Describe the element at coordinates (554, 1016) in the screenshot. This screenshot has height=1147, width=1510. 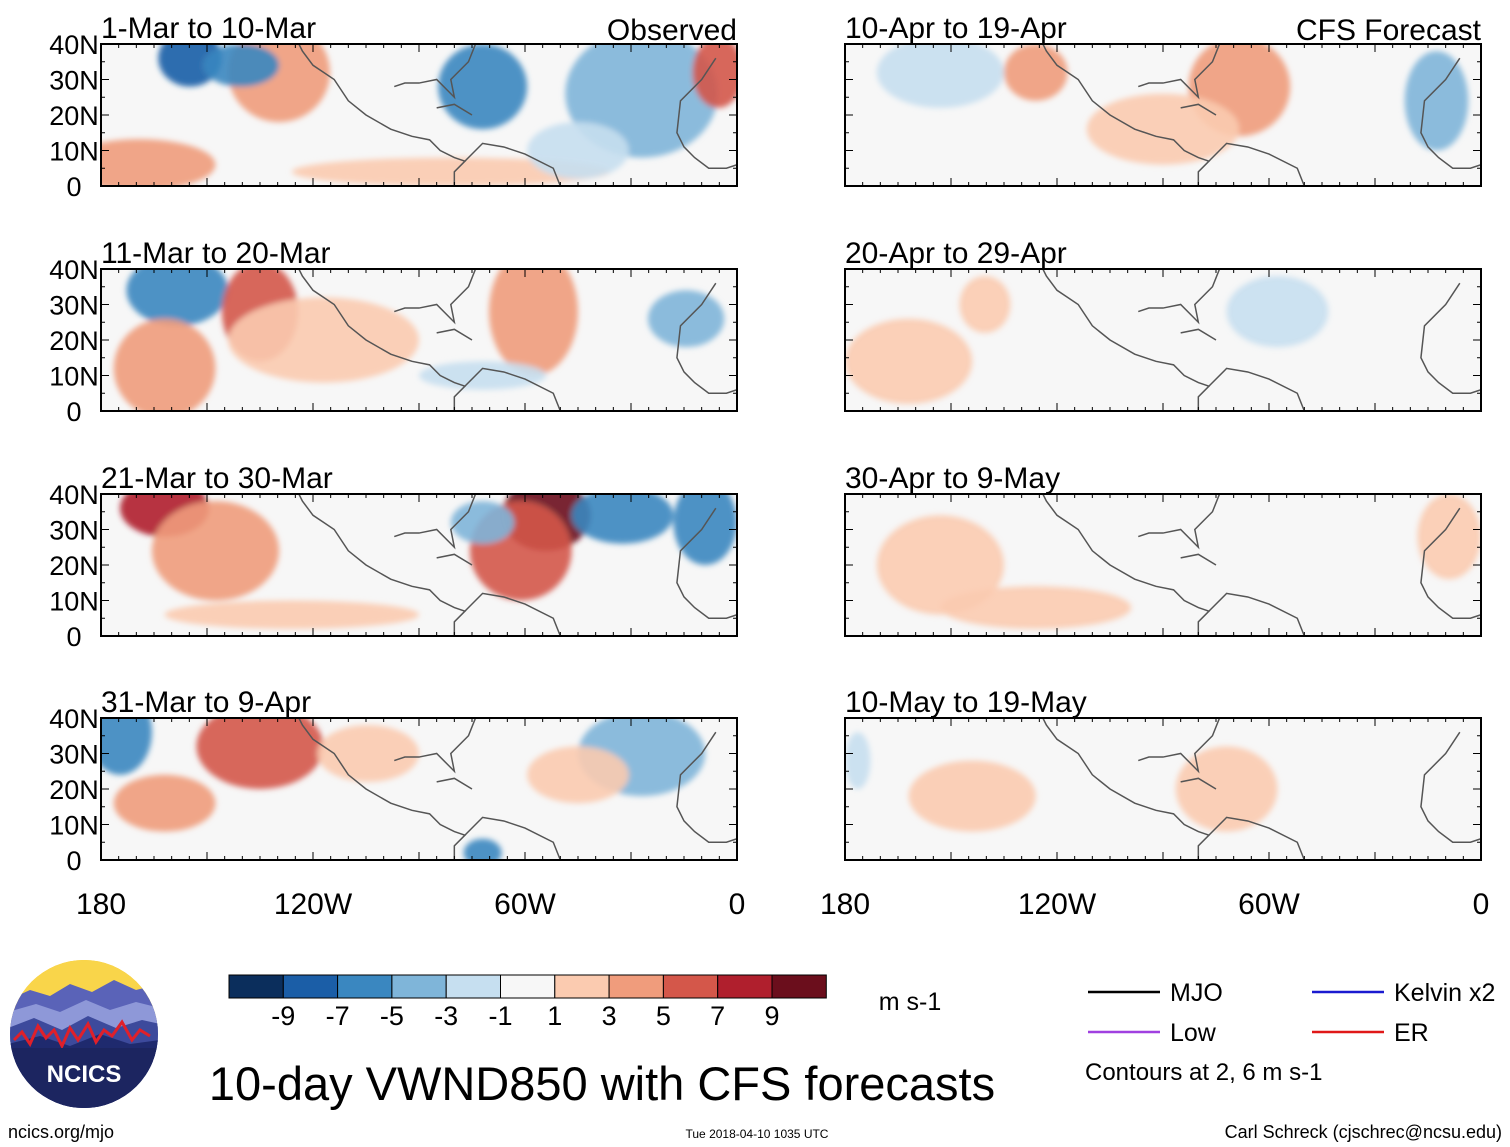
I see `colorbar-tick-label: 1` at that location.